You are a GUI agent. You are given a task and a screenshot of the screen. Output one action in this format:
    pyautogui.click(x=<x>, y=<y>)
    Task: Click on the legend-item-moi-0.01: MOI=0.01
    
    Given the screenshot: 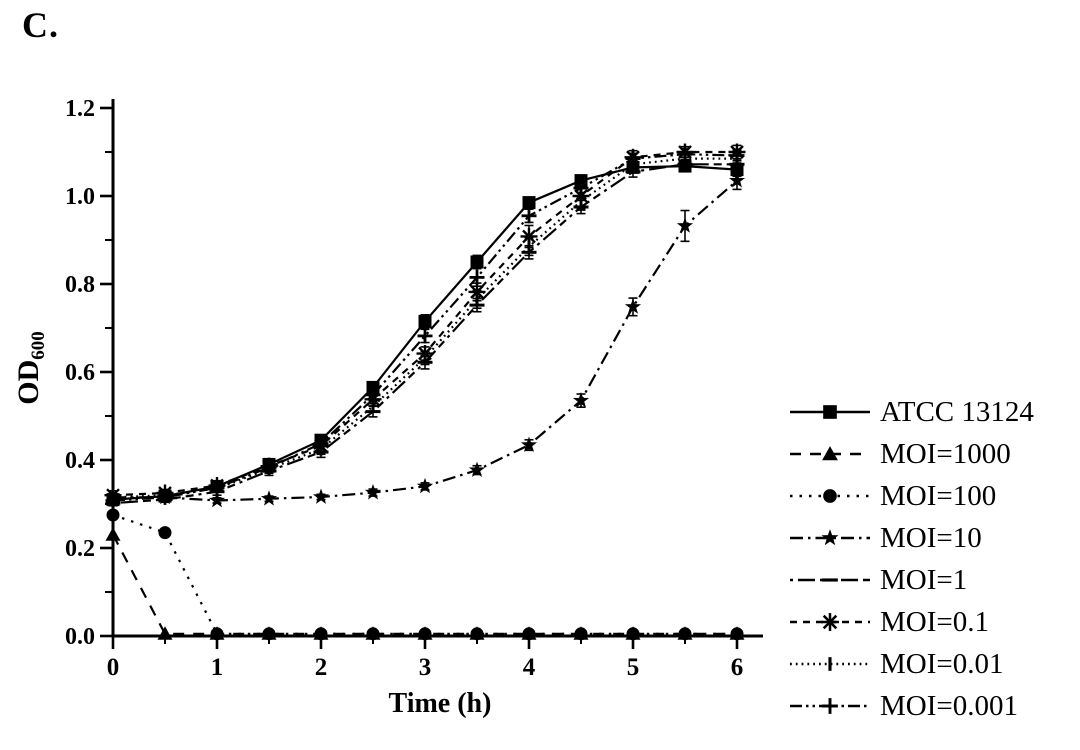 What is the action you would take?
    pyautogui.click(x=911, y=664)
    